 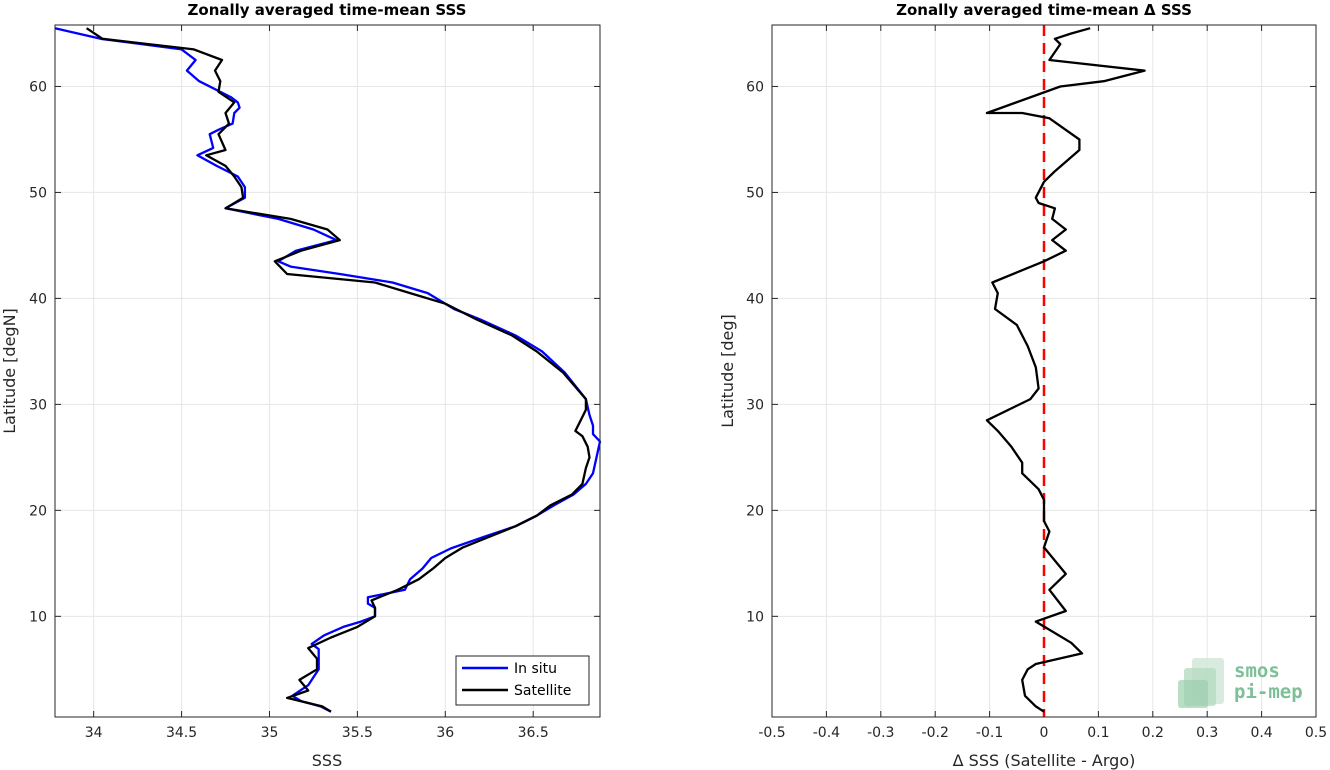 What do you see at coordinates (357, 733) in the screenshot?
I see `left-x-tick-label: 35.5` at bounding box center [357, 733].